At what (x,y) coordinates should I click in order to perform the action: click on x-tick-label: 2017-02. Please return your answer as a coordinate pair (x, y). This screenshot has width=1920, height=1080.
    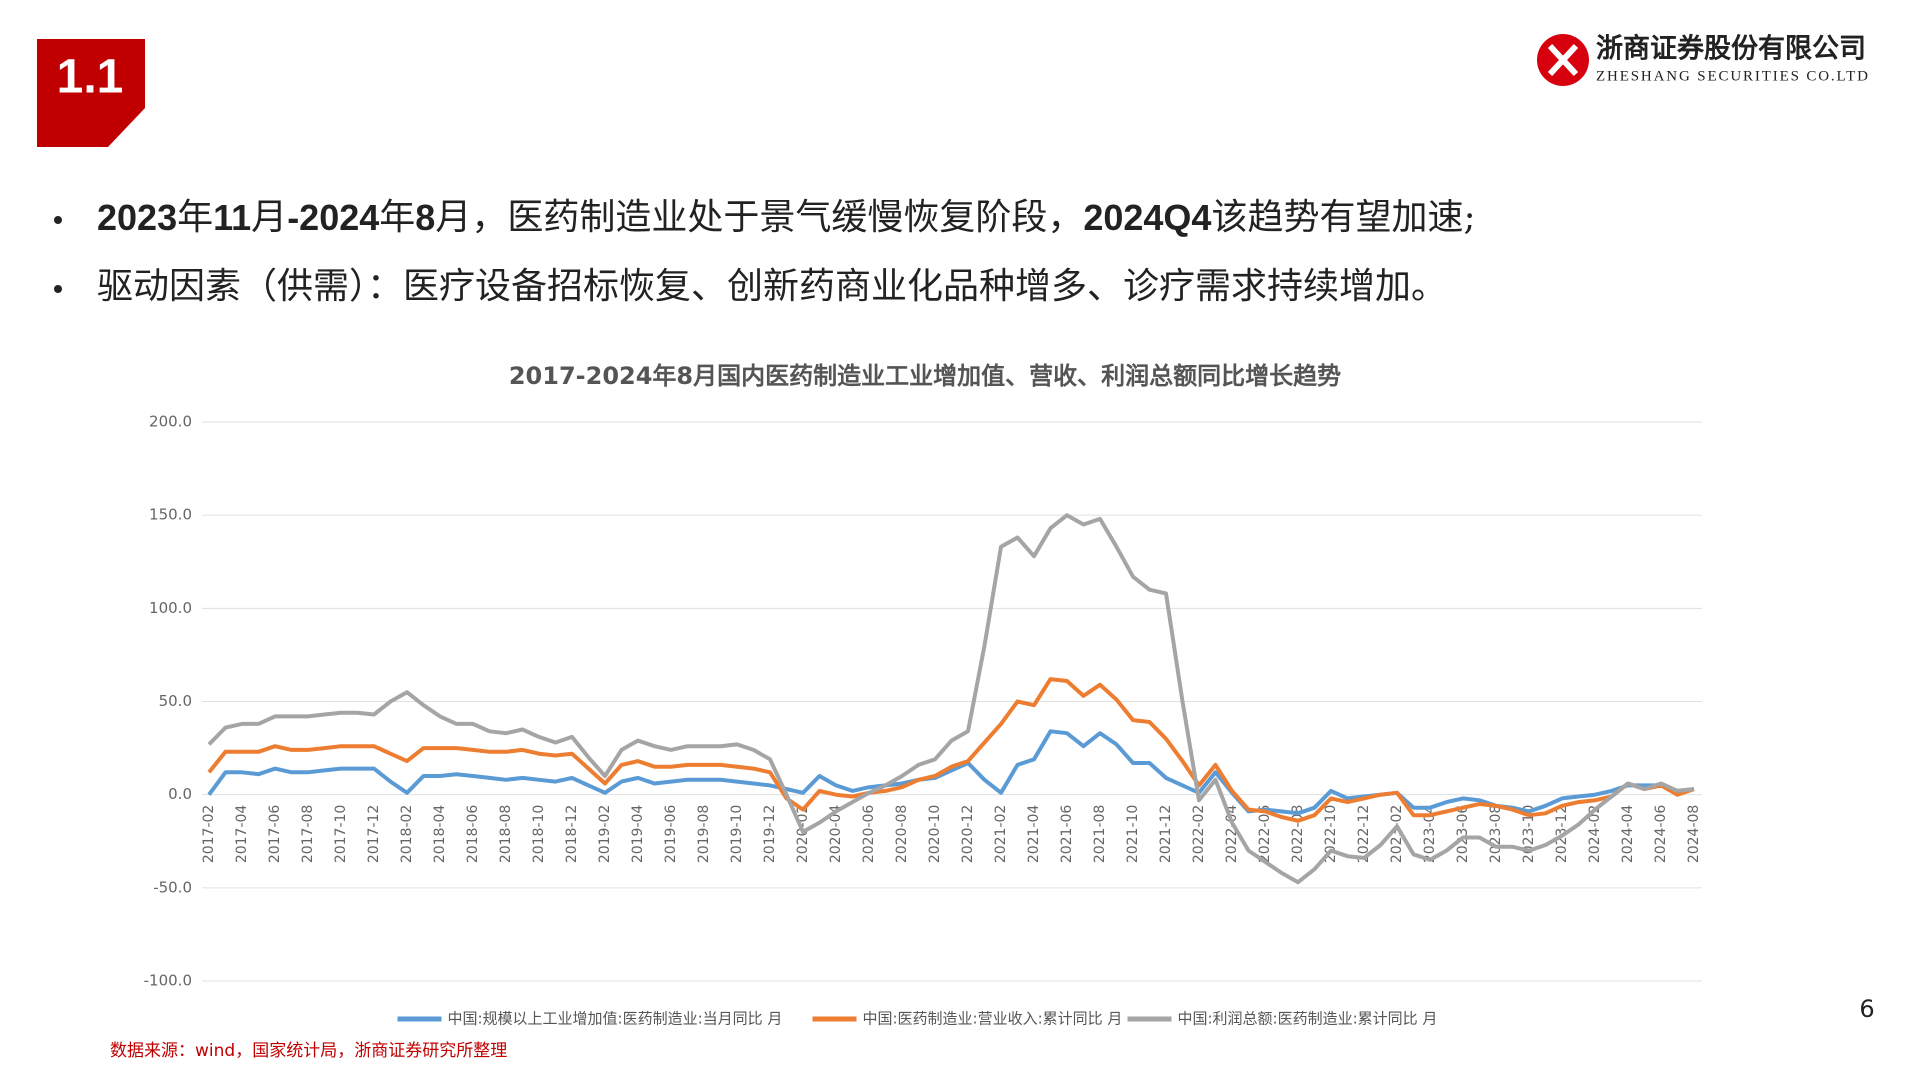
    Looking at the image, I should click on (209, 834).